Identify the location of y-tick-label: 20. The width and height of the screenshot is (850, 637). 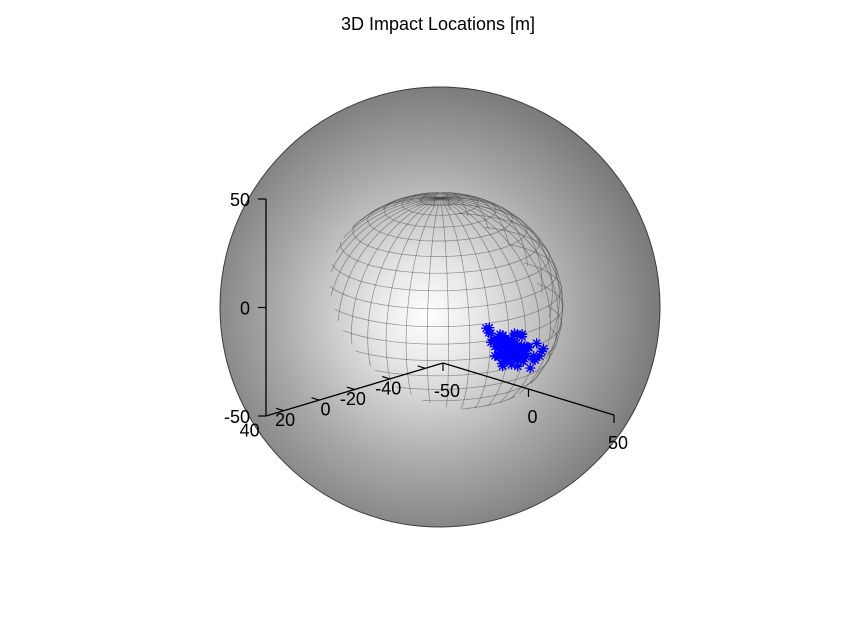
(285, 420).